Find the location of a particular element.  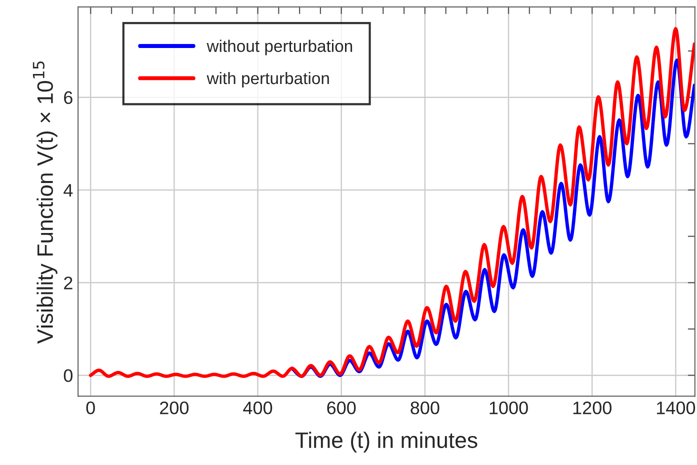

x-tick-label: 1400 is located at coordinates (676, 408).